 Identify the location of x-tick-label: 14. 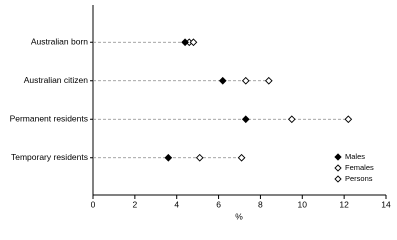
(386, 204).